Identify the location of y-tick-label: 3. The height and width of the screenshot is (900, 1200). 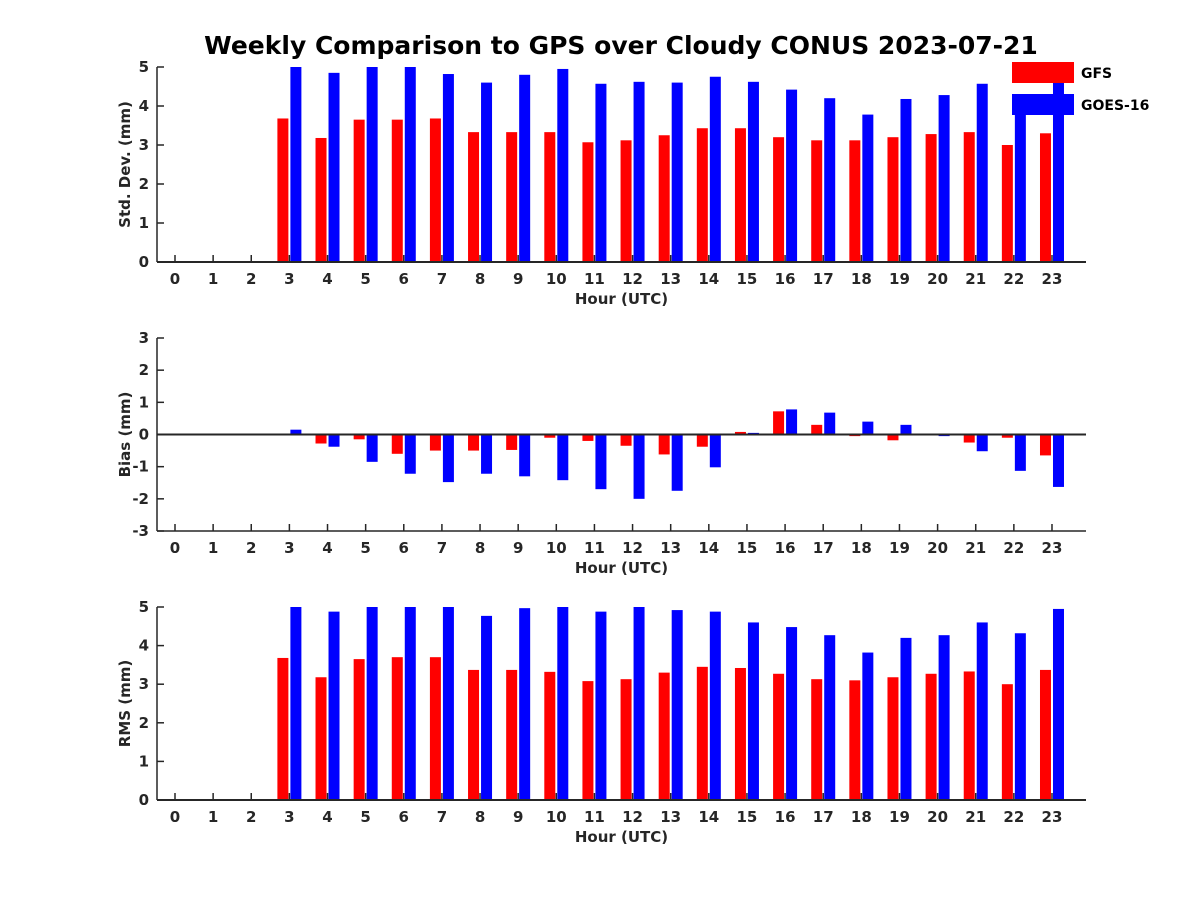
(144, 684).